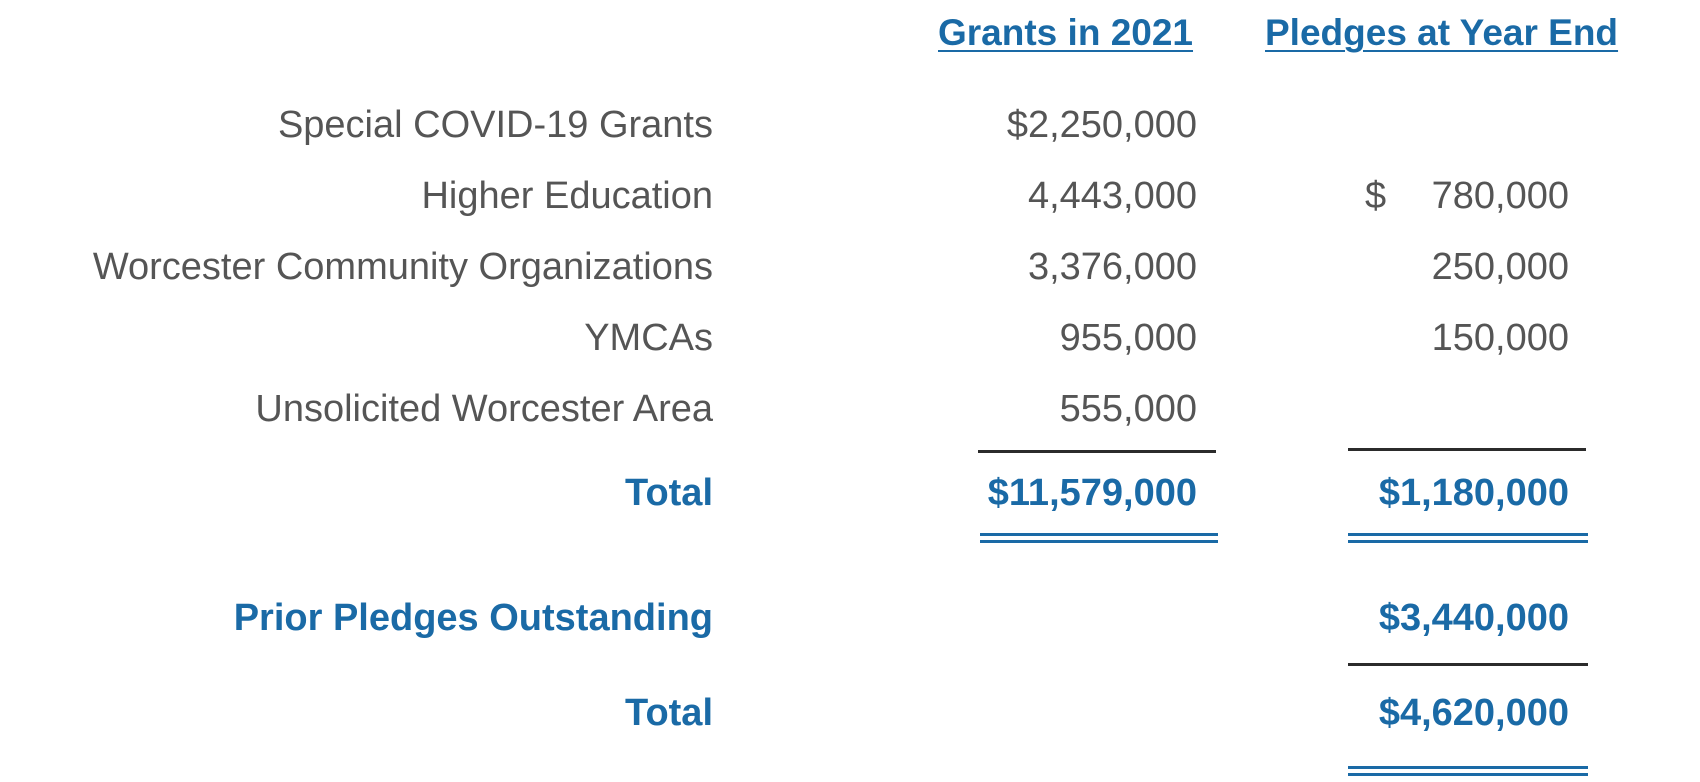  I want to click on grand-total-rule, so click(1468, 664).